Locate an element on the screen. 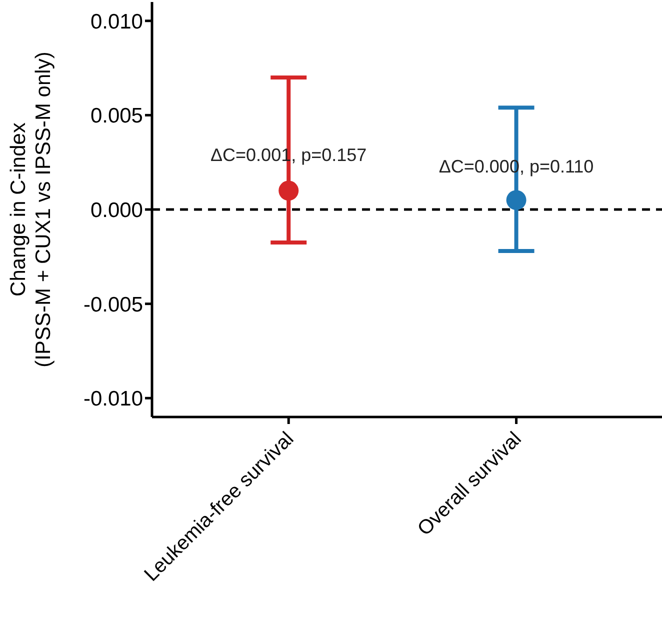  y-tick-label: 0.000 is located at coordinates (116, 210).